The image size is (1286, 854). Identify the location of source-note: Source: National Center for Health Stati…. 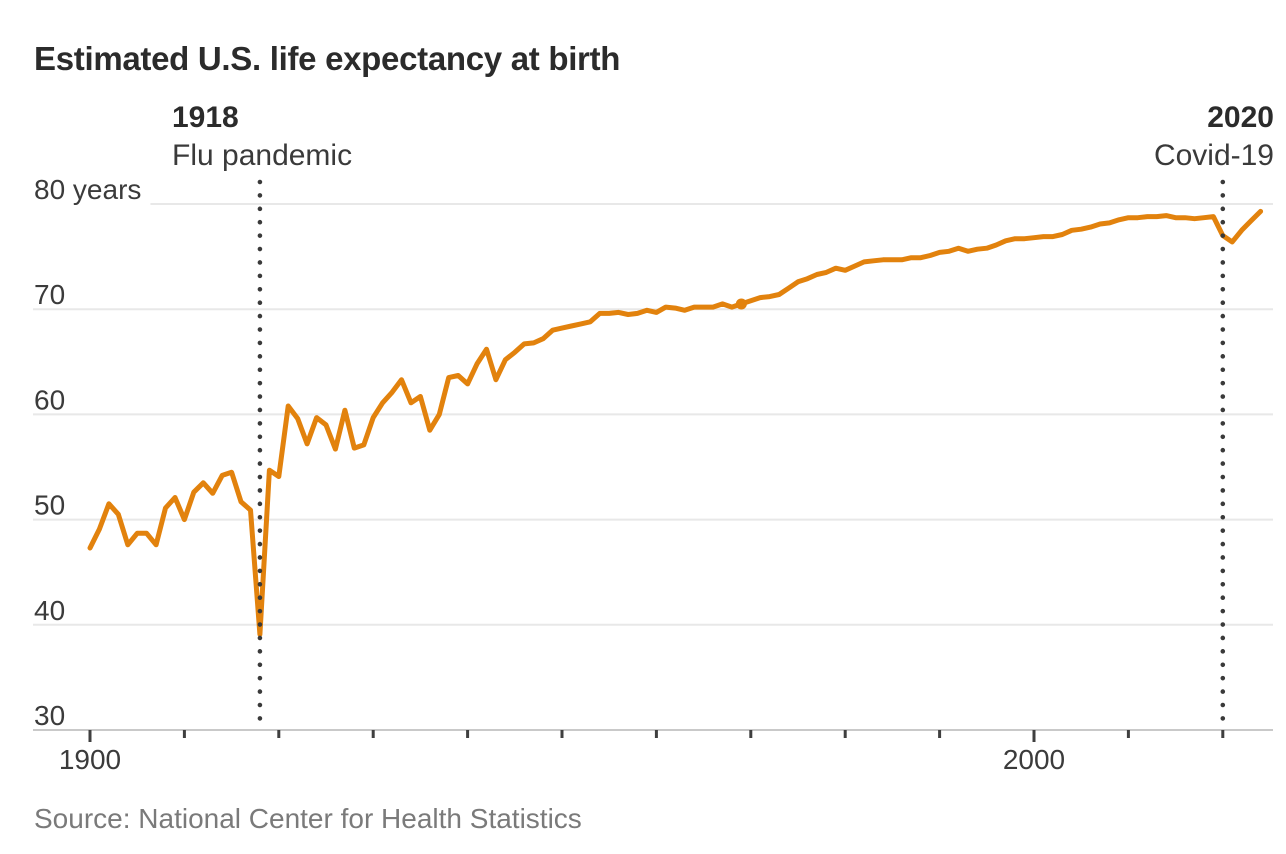
(308, 818).